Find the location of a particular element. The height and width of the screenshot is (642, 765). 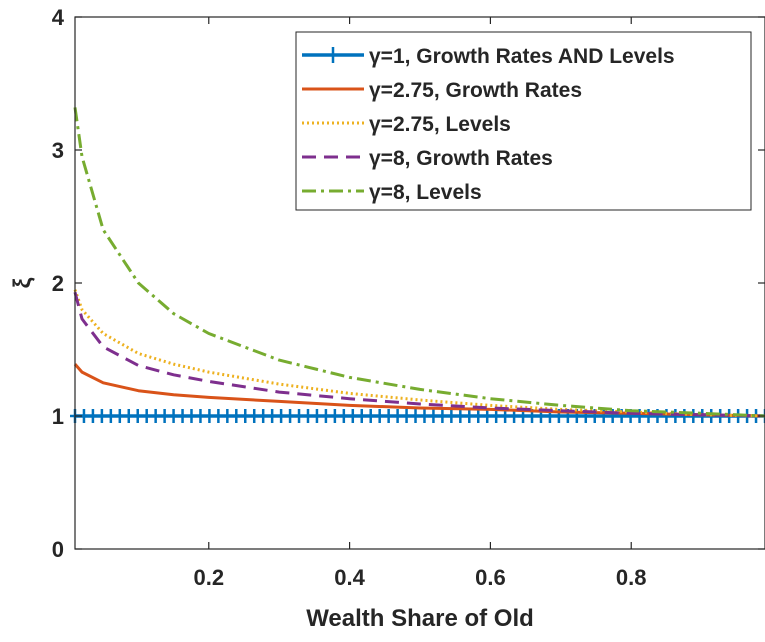

legend-marker is located at coordinates (333, 55).